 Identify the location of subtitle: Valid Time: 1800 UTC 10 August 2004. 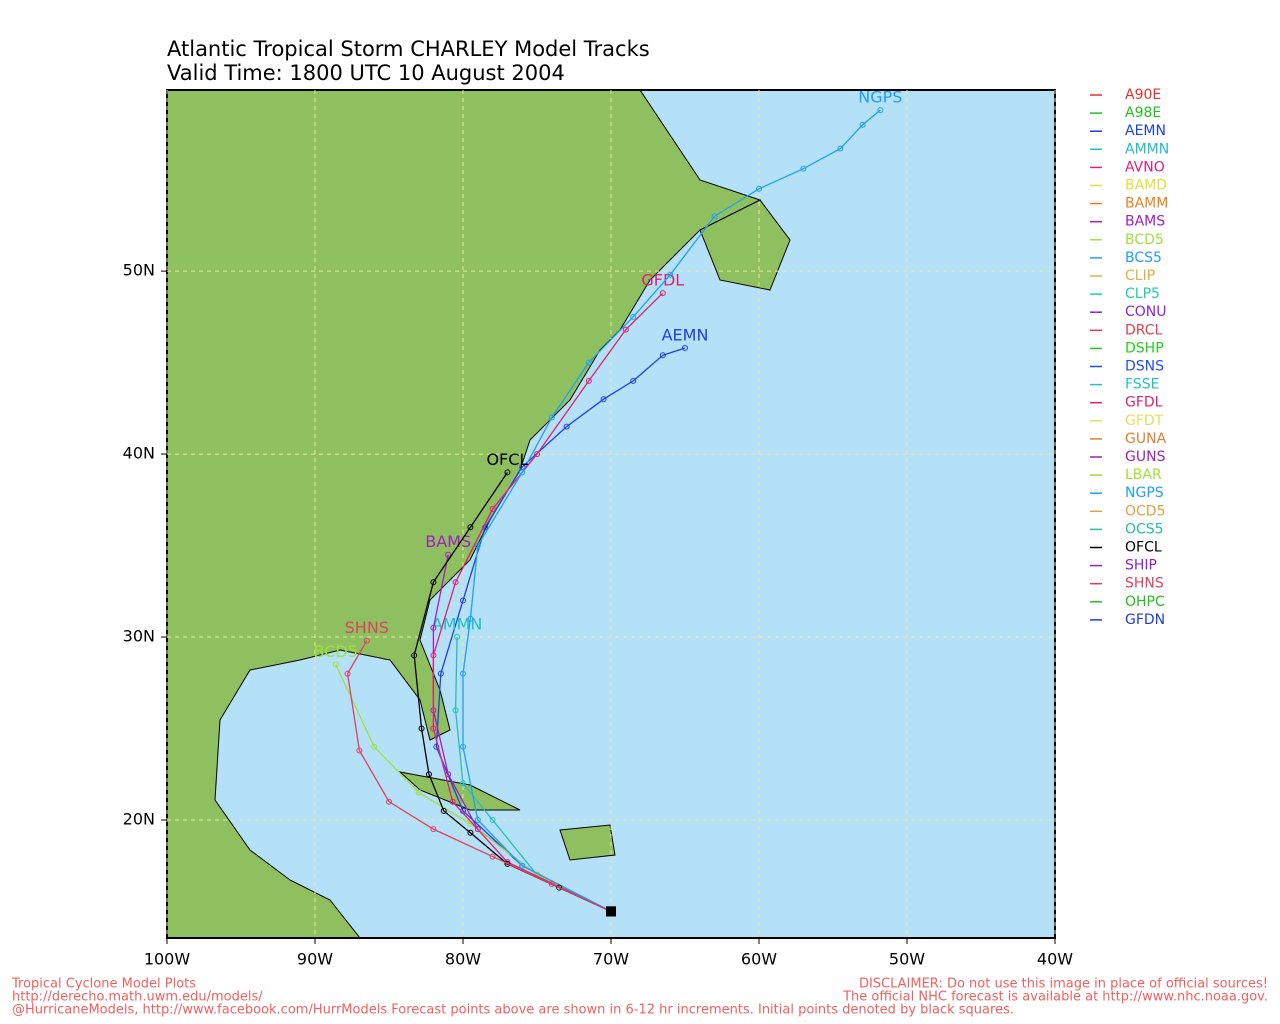
(366, 73).